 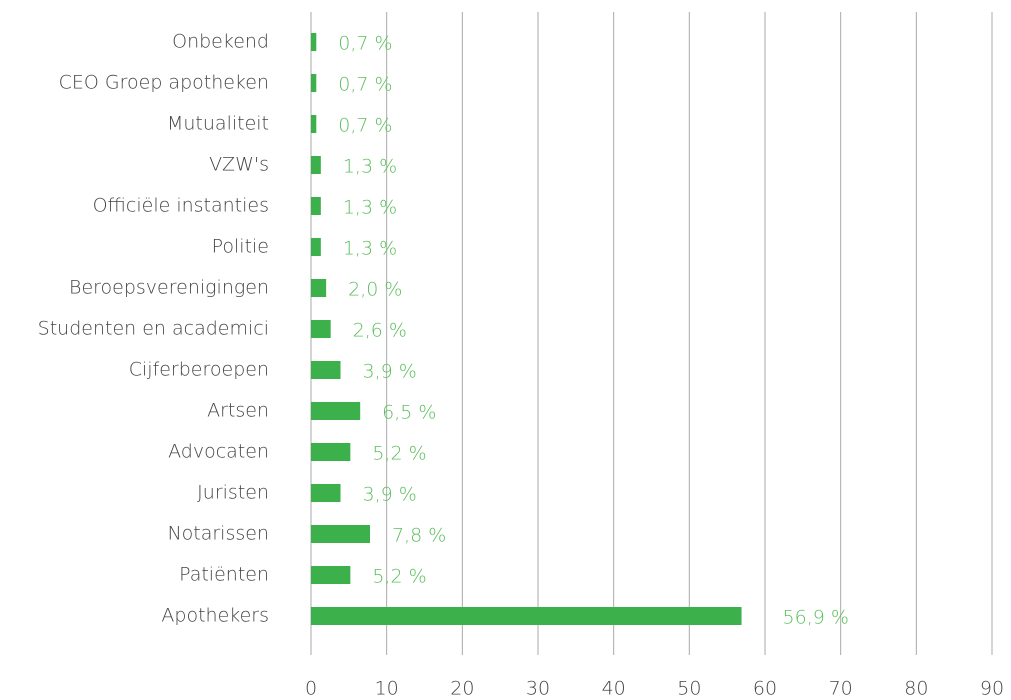 I want to click on x-tick-label: 50, so click(x=689, y=689).